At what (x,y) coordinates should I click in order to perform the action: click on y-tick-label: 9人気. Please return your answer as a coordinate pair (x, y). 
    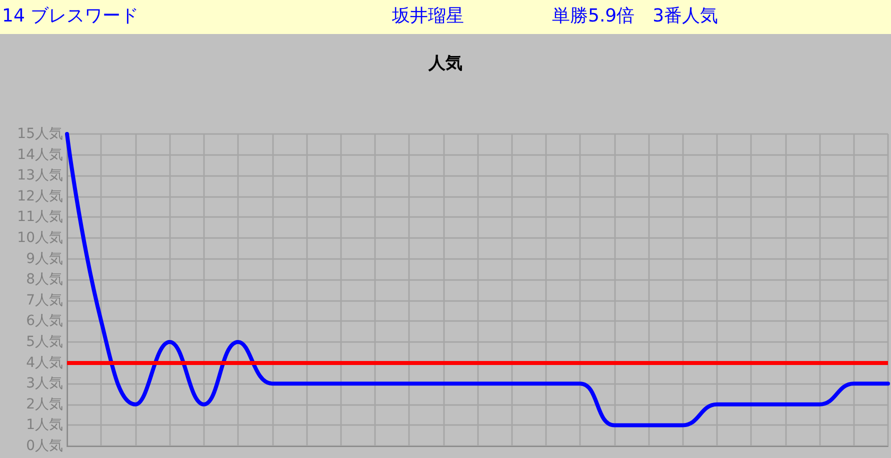
    Looking at the image, I should click on (44, 258).